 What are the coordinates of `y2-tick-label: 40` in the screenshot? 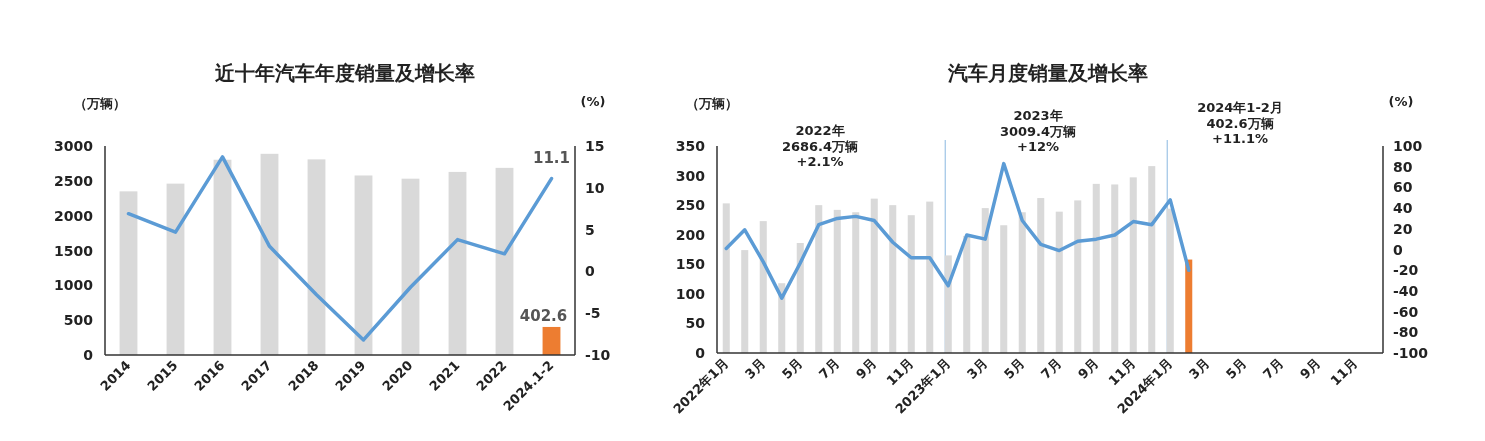 It's located at (1403, 208).